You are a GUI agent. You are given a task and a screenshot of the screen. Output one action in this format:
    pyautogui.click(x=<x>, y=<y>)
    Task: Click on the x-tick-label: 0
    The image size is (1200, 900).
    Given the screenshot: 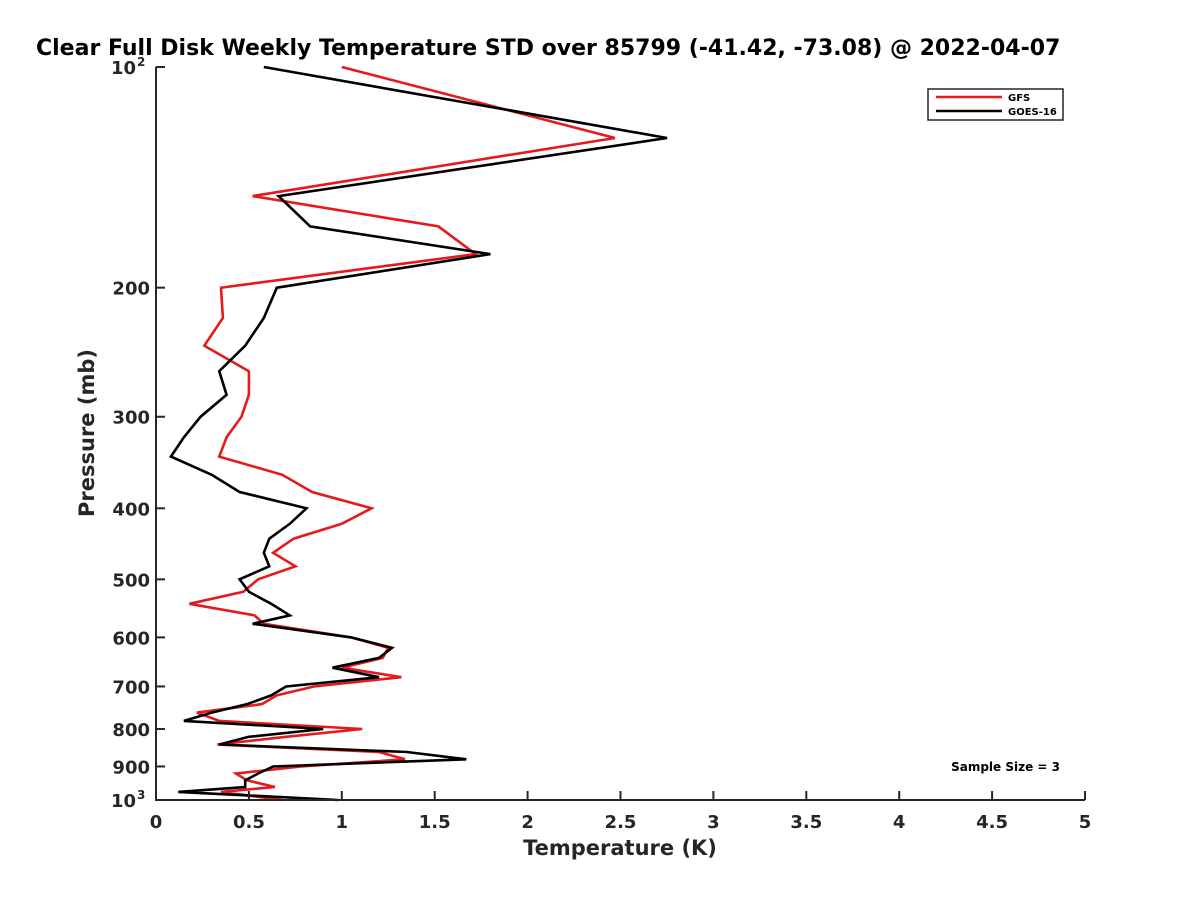 What is the action you would take?
    pyautogui.click(x=156, y=822)
    